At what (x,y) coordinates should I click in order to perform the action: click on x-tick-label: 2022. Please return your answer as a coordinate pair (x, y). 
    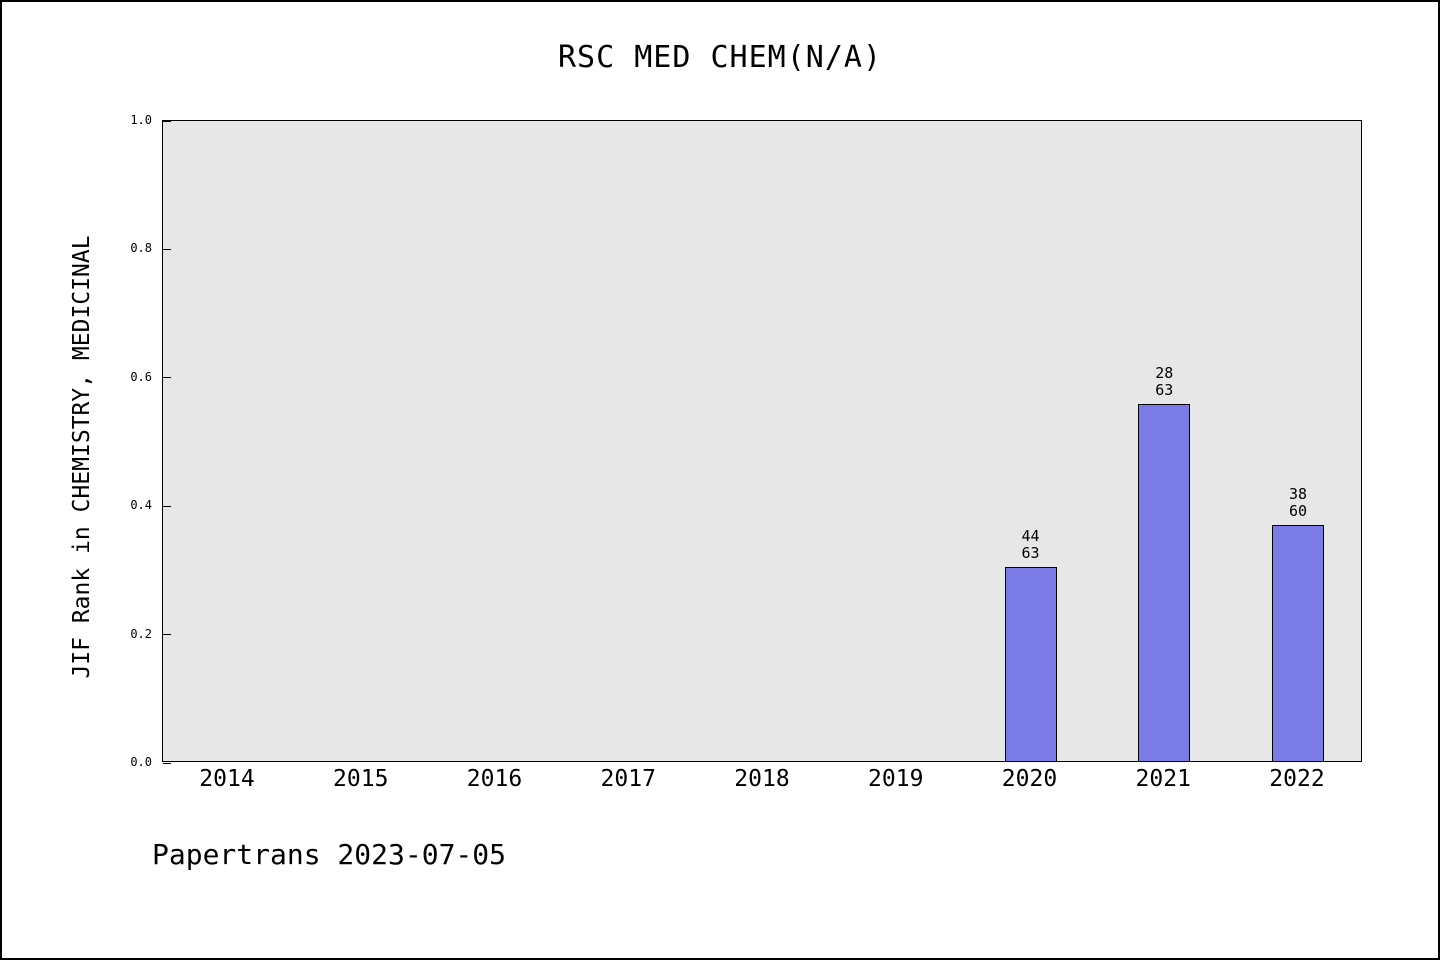
    Looking at the image, I should click on (1297, 779).